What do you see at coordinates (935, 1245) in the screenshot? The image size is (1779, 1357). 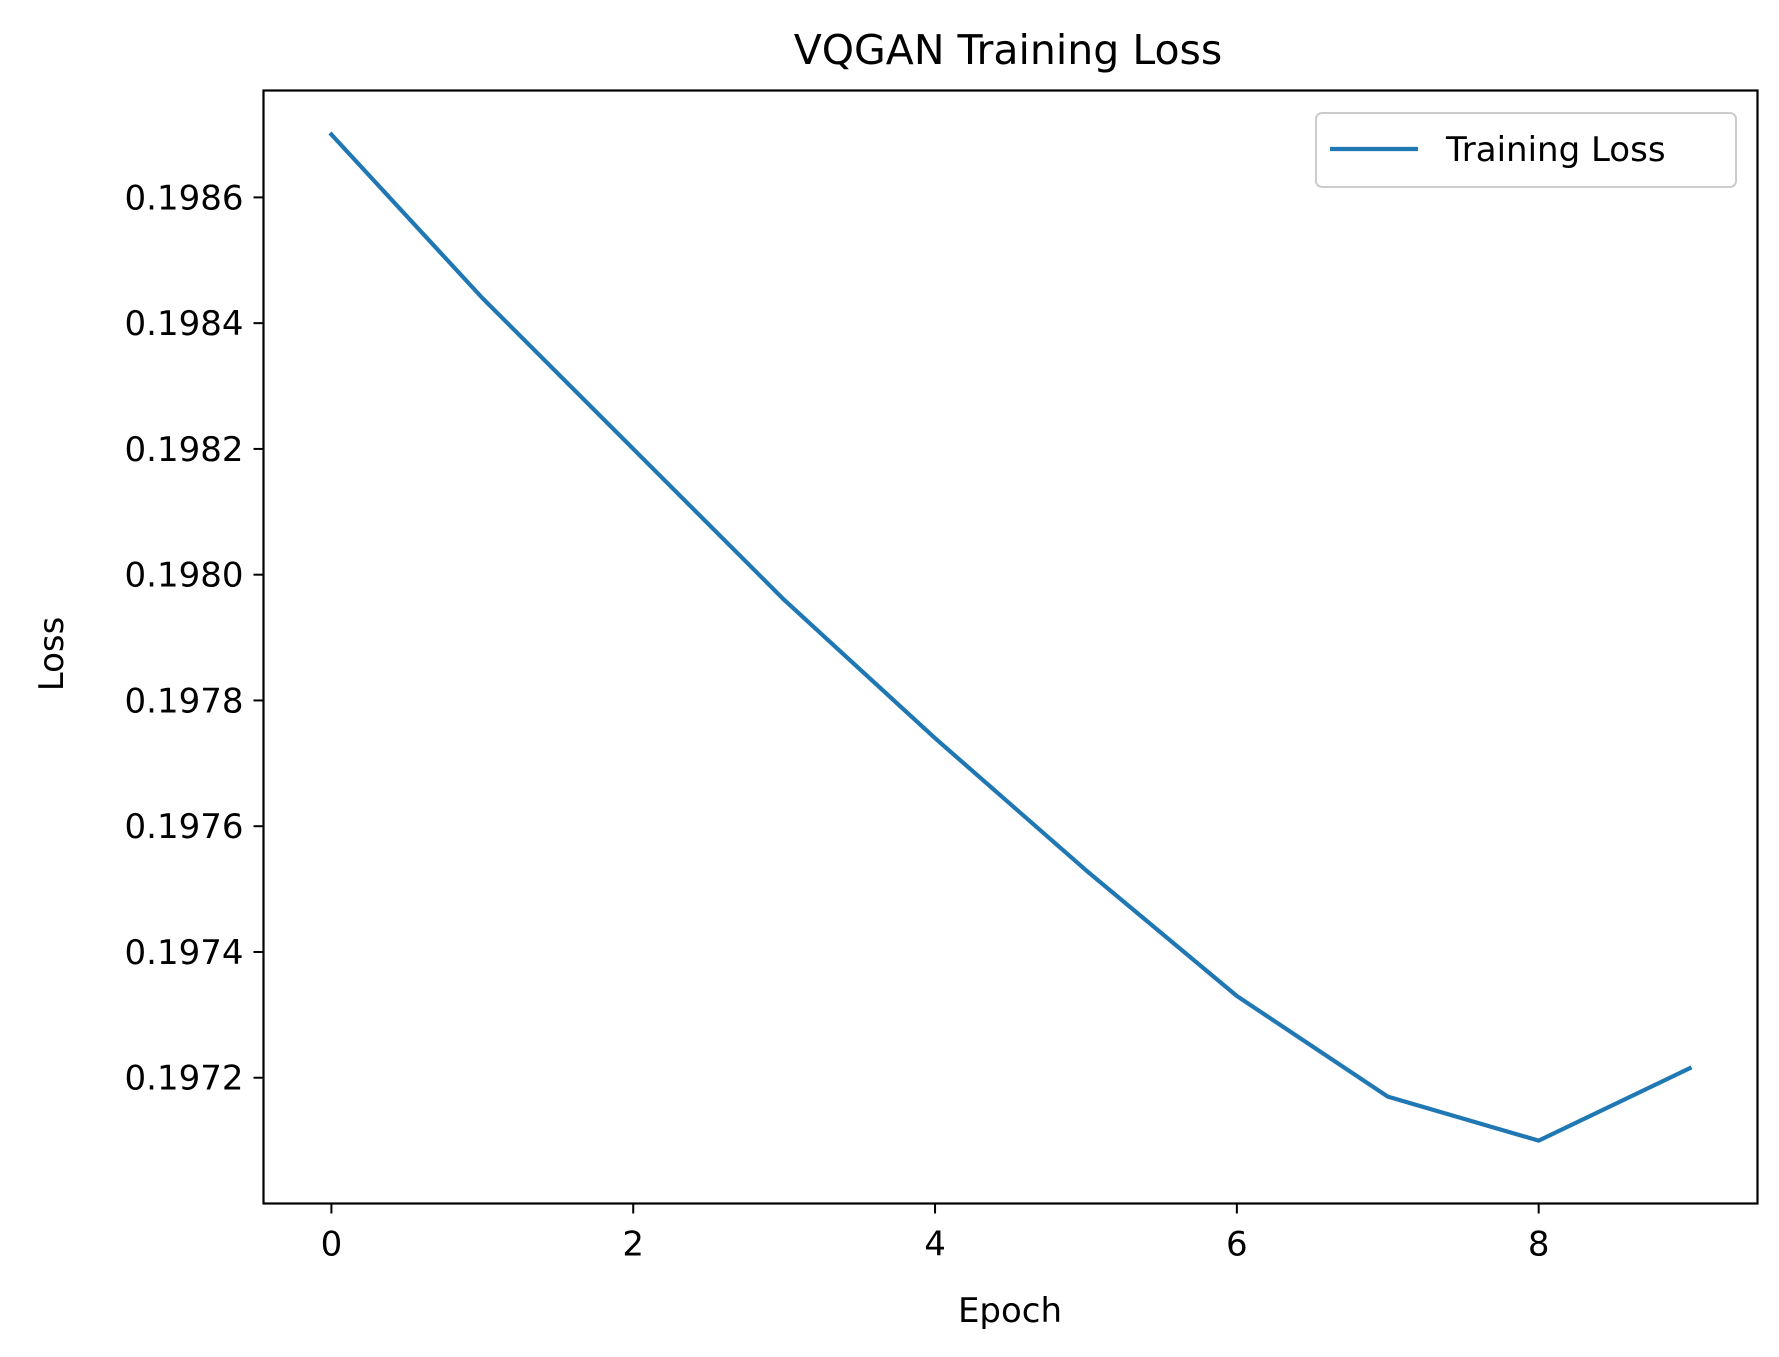 I see `x-tick-label: 4` at bounding box center [935, 1245].